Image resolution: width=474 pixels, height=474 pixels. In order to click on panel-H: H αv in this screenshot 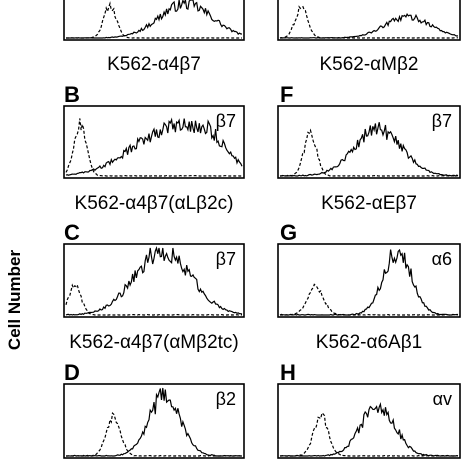, I will do `click(369, 409)`.